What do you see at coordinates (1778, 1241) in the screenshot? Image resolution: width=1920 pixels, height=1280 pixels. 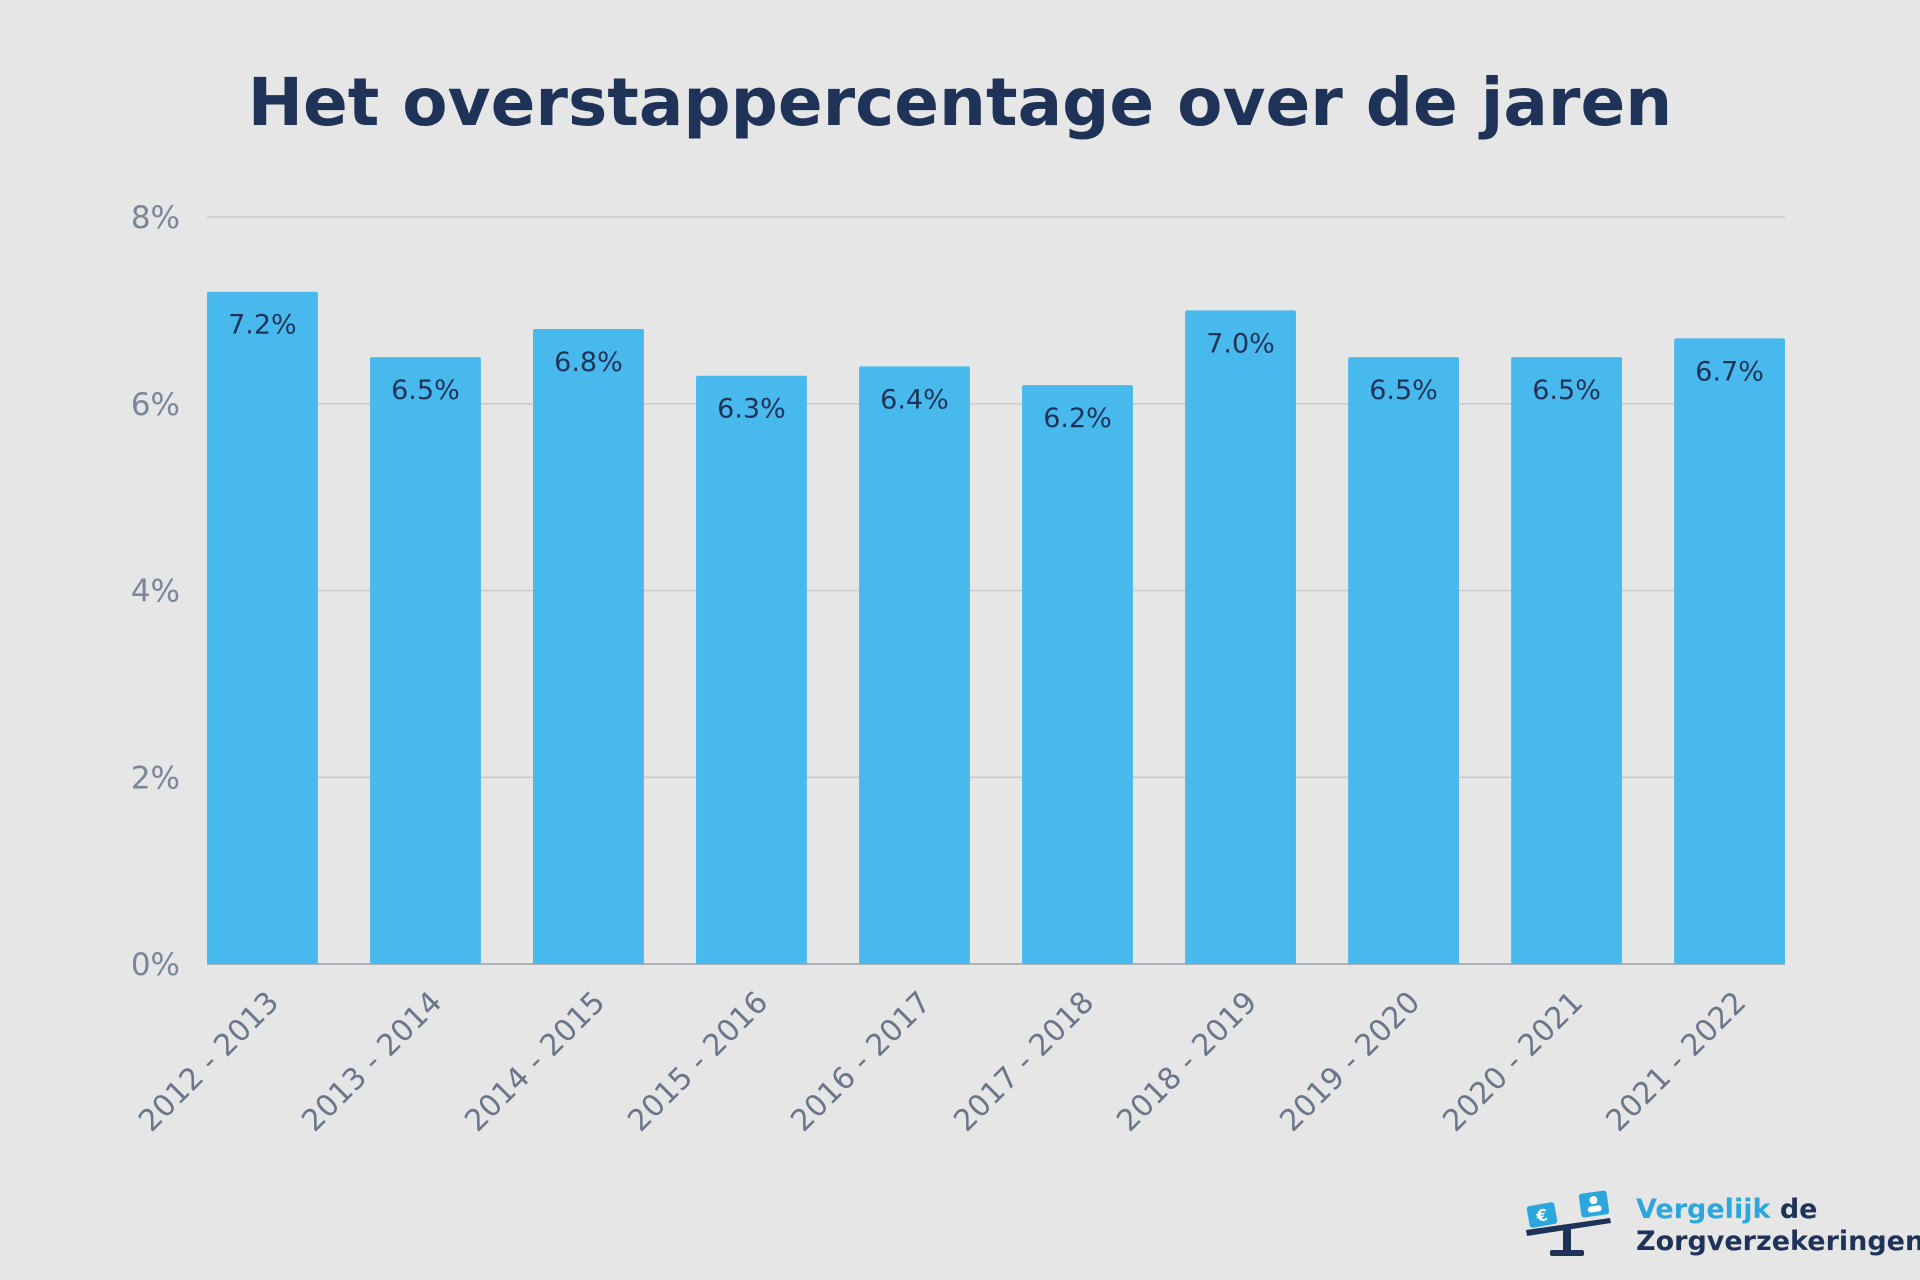 I see `brand-word-zorgverzekeringen: Zorgverzekeringen` at bounding box center [1778, 1241].